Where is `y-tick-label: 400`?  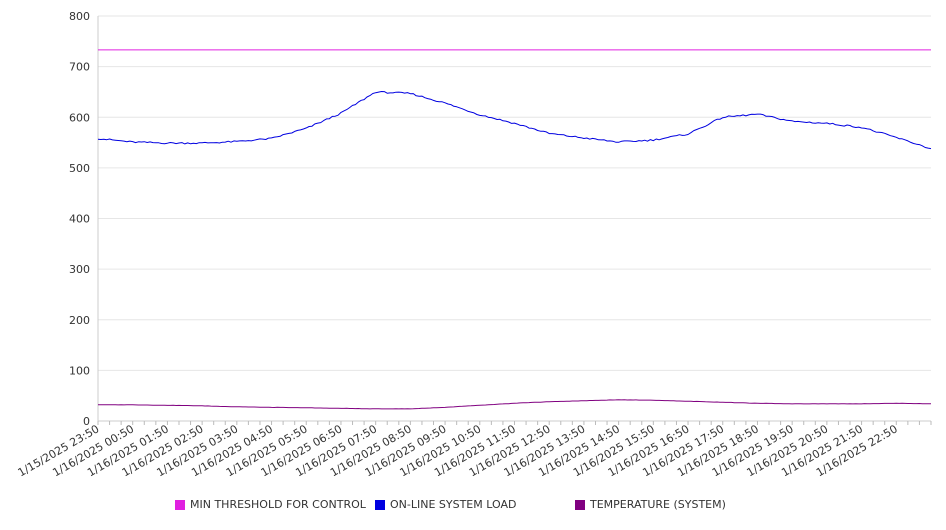
y-tick-label: 400 is located at coordinates (79, 219).